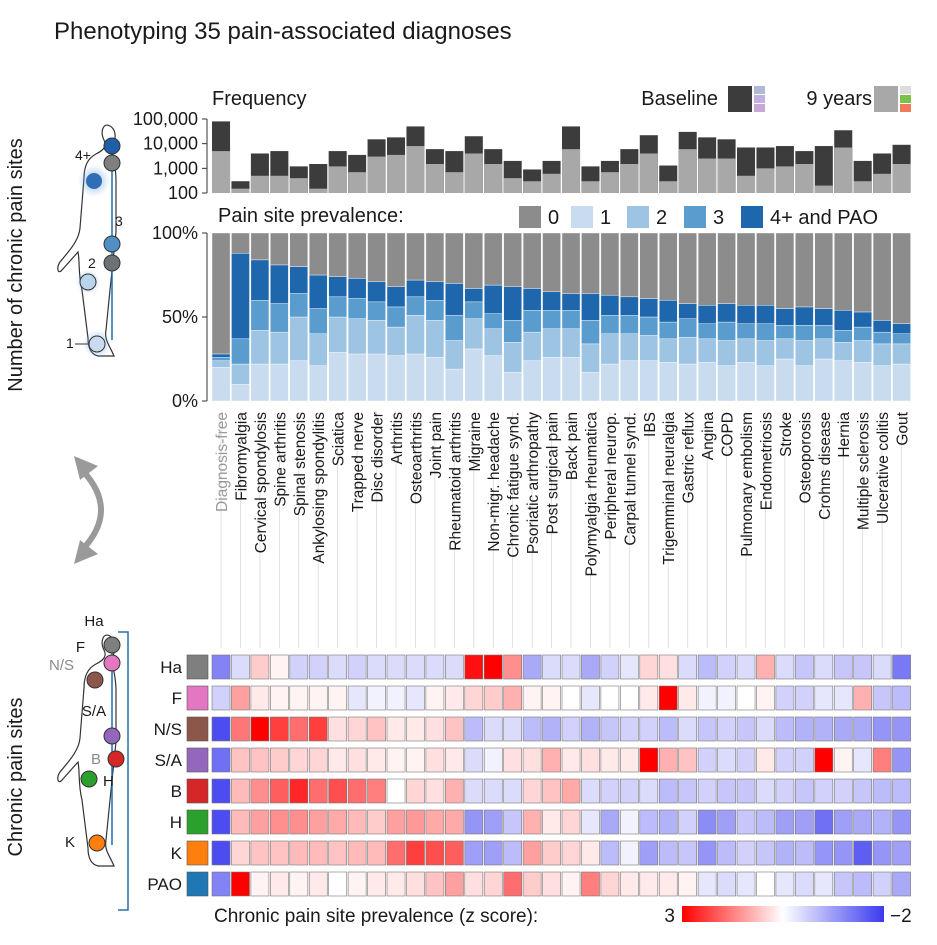 This screenshot has height=945, width=937. Describe the element at coordinates (661, 218) in the screenshot. I see `prev-legend-label: 2` at that location.